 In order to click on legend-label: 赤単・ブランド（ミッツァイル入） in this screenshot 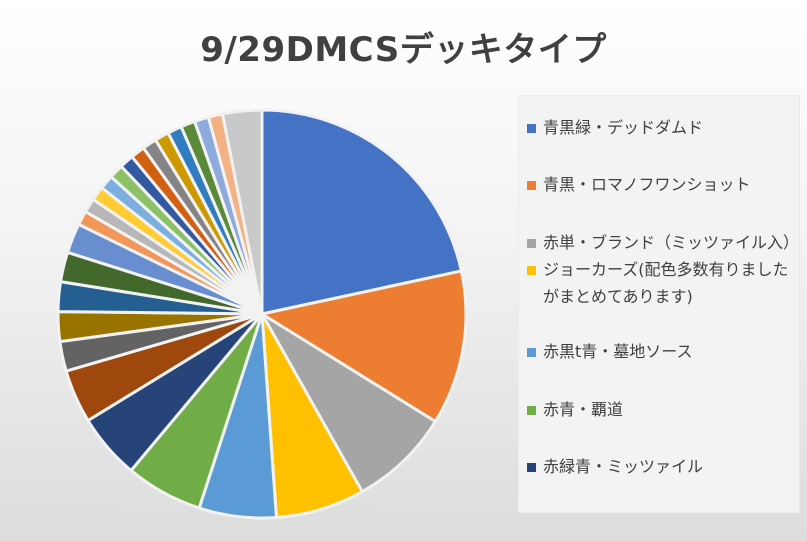, I will do `click(671, 242)`.